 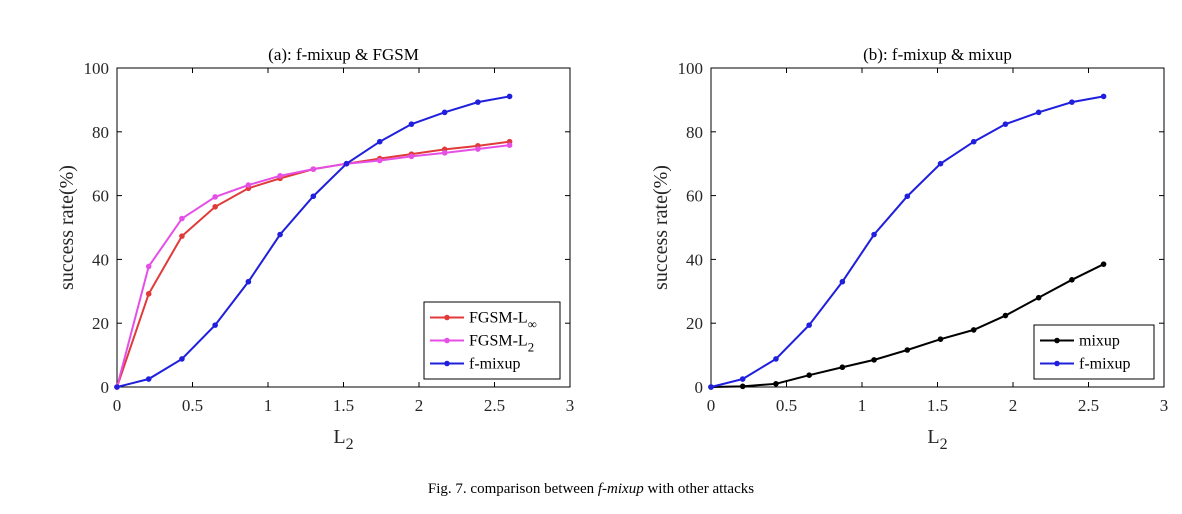 I want to click on legend-box, so click(x=1094, y=352).